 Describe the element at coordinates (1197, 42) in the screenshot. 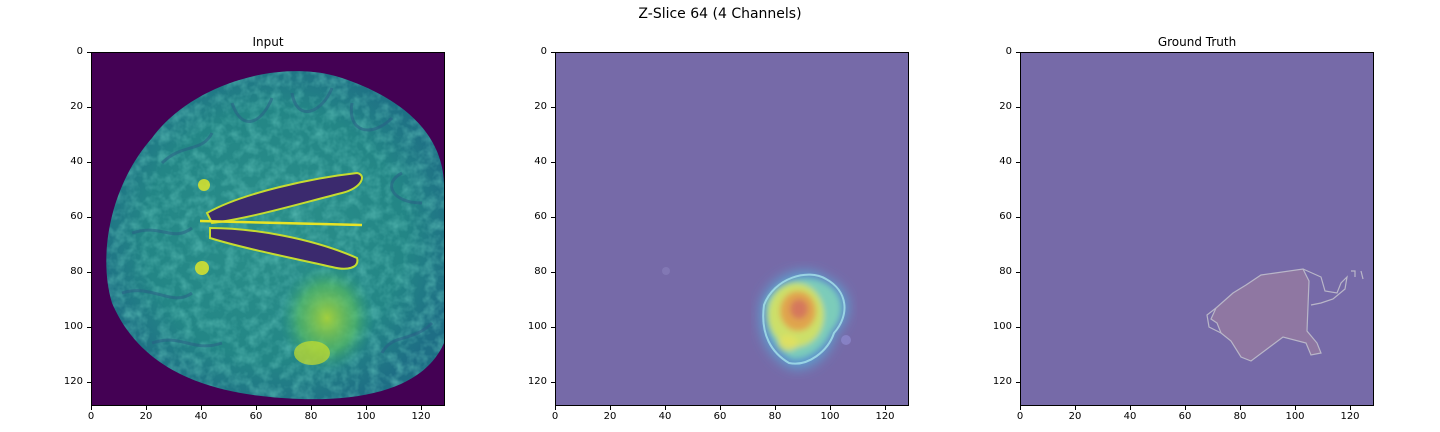

I see `panel-title-ground-truth: Ground Truth` at that location.